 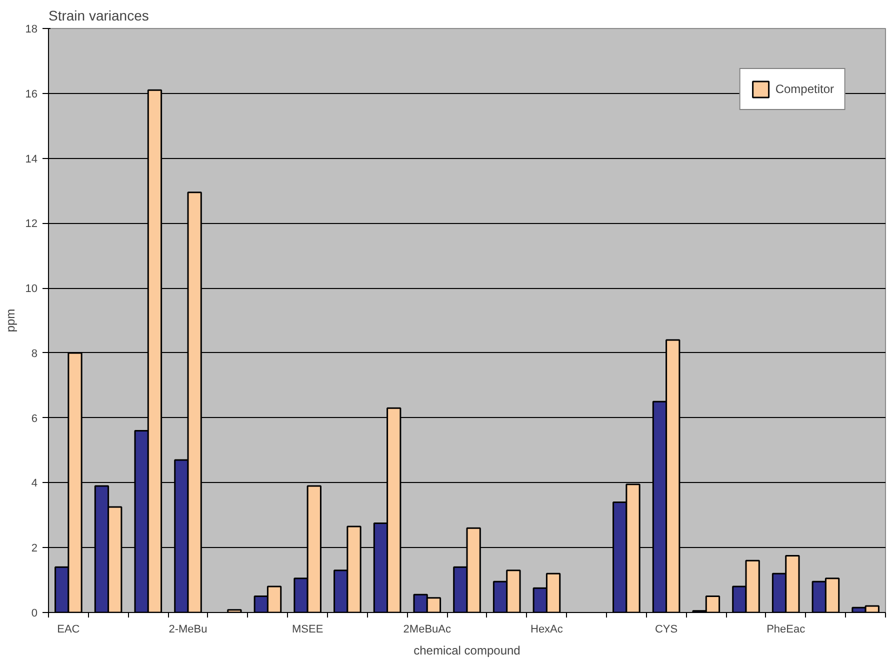 What do you see at coordinates (98, 16) in the screenshot?
I see `chart-title: Strain variances` at bounding box center [98, 16].